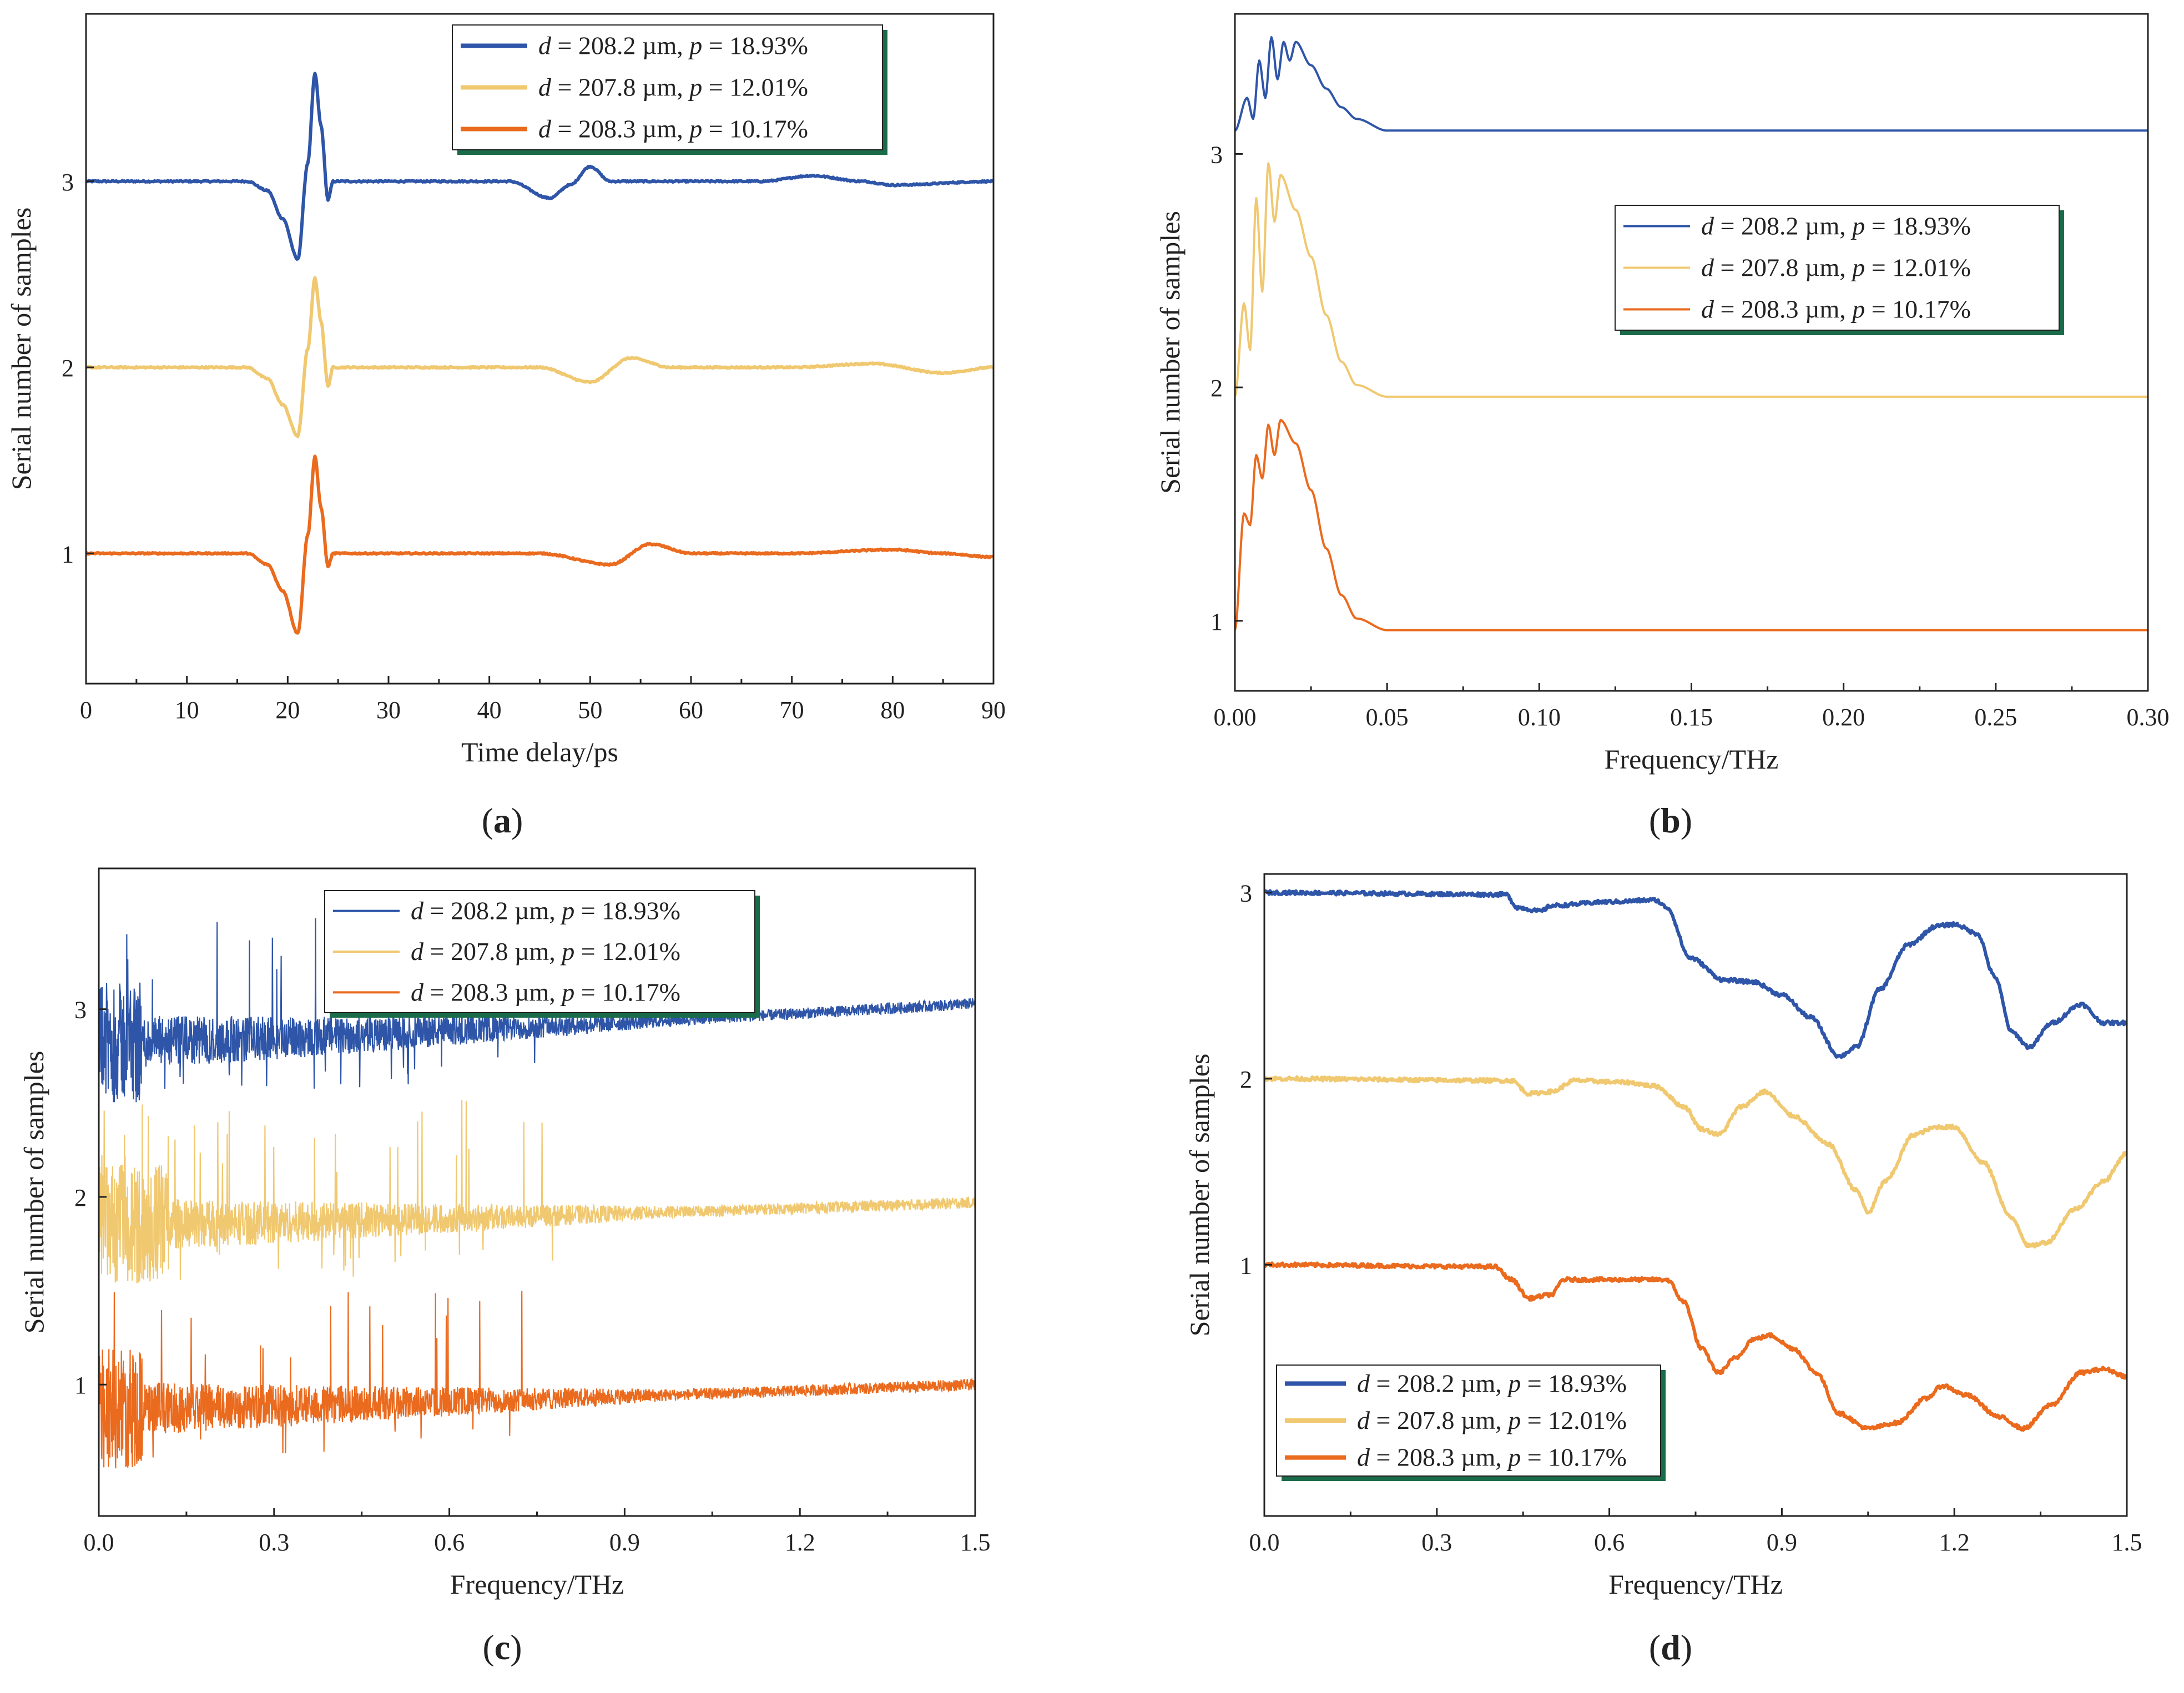  What do you see at coordinates (1843, 717) in the screenshot?
I see `x-tick-label: 0.20` at bounding box center [1843, 717].